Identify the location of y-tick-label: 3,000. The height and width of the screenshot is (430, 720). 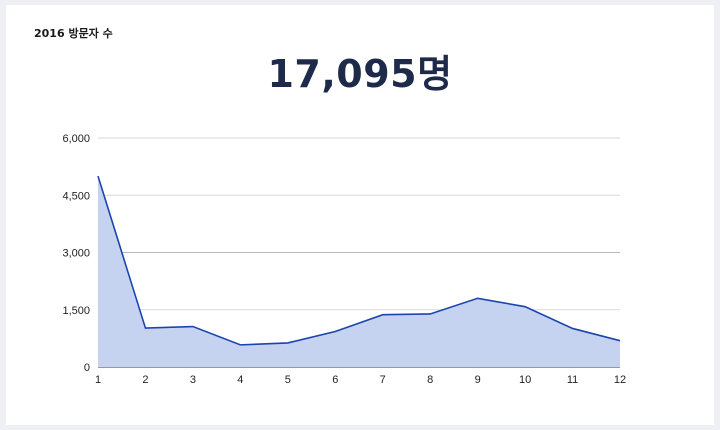
(76, 254).